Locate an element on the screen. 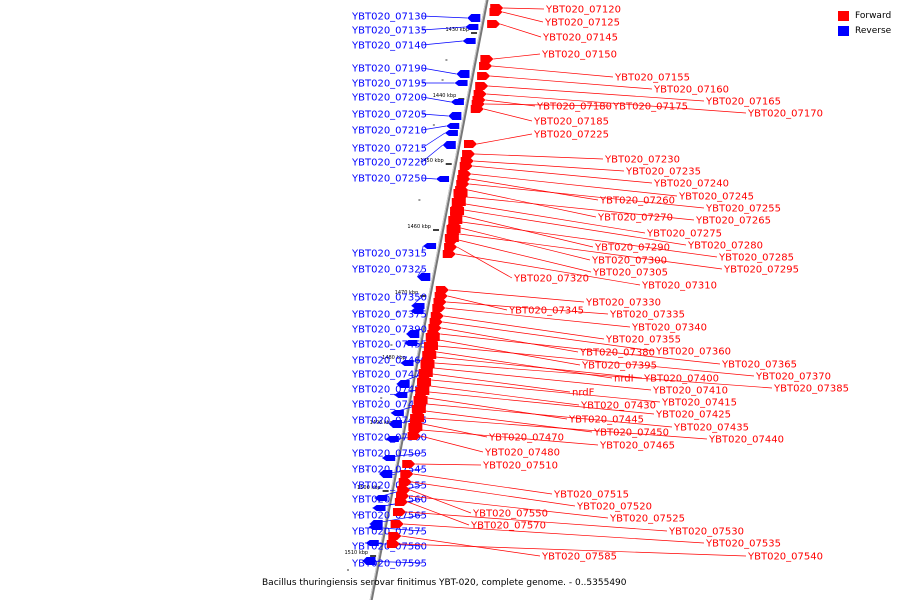 Image resolution: width=900 pixels, height=600 pixels. reverse-gene-label: YBT020_07315 is located at coordinates (389, 254).